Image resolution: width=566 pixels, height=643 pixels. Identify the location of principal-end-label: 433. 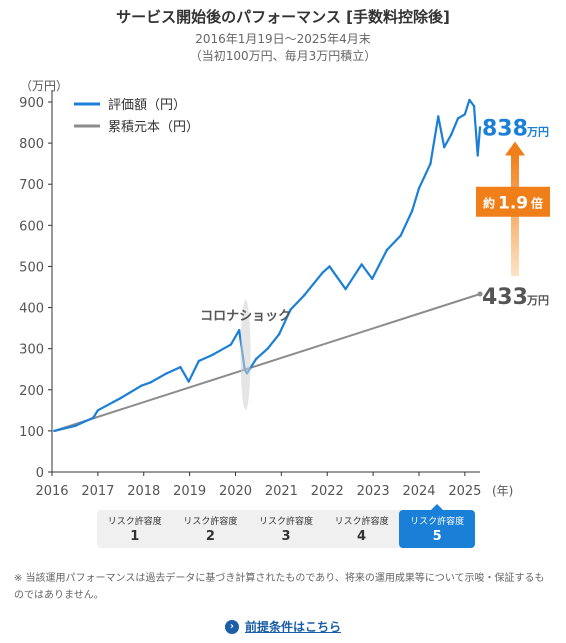
(505, 297).